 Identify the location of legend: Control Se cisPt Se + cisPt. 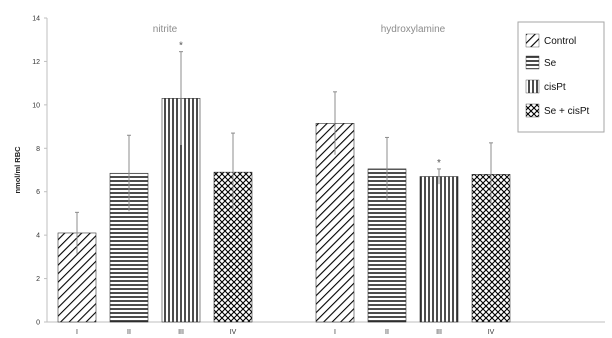
(561, 77).